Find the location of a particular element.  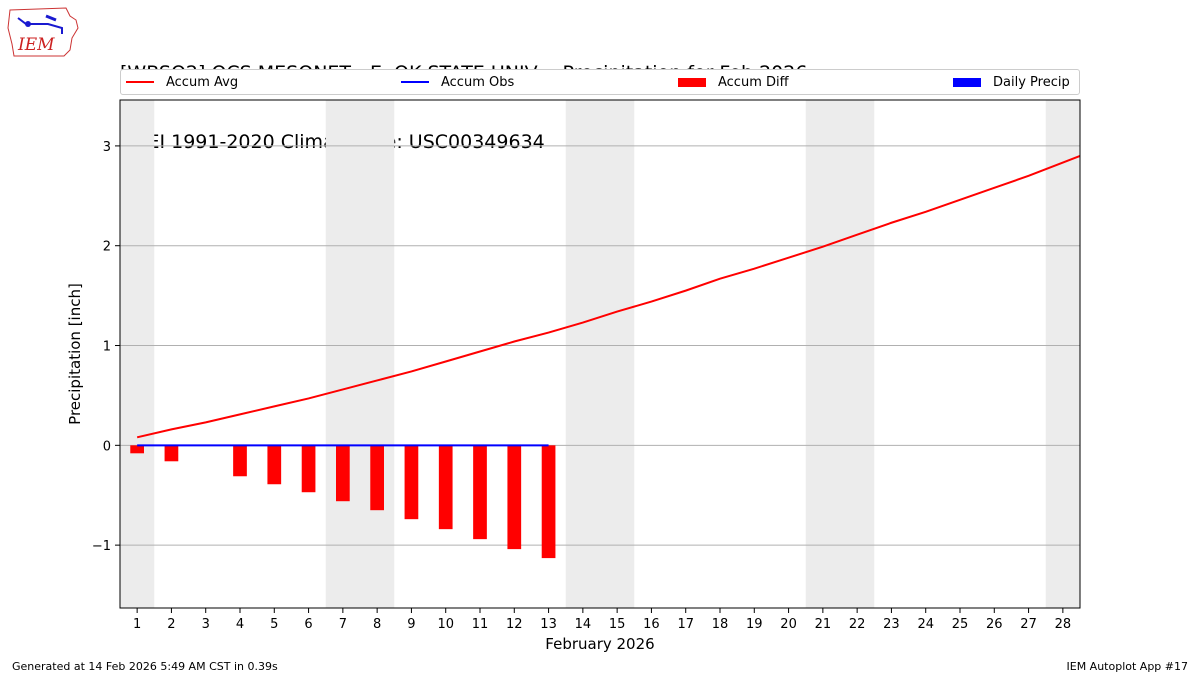

xtick-label-8: 8 is located at coordinates (377, 624).